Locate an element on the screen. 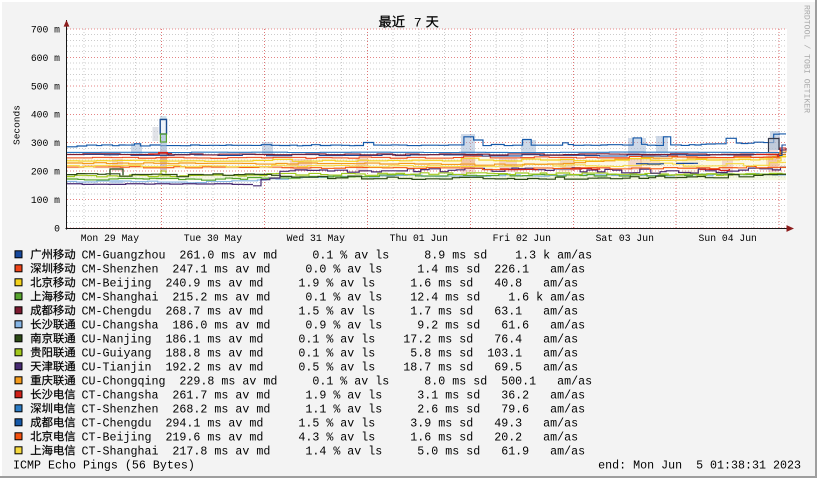 Image resolution: width=817 pixels, height=478 pixels. svg-text: Tue 30 May is located at coordinates (213, 238).